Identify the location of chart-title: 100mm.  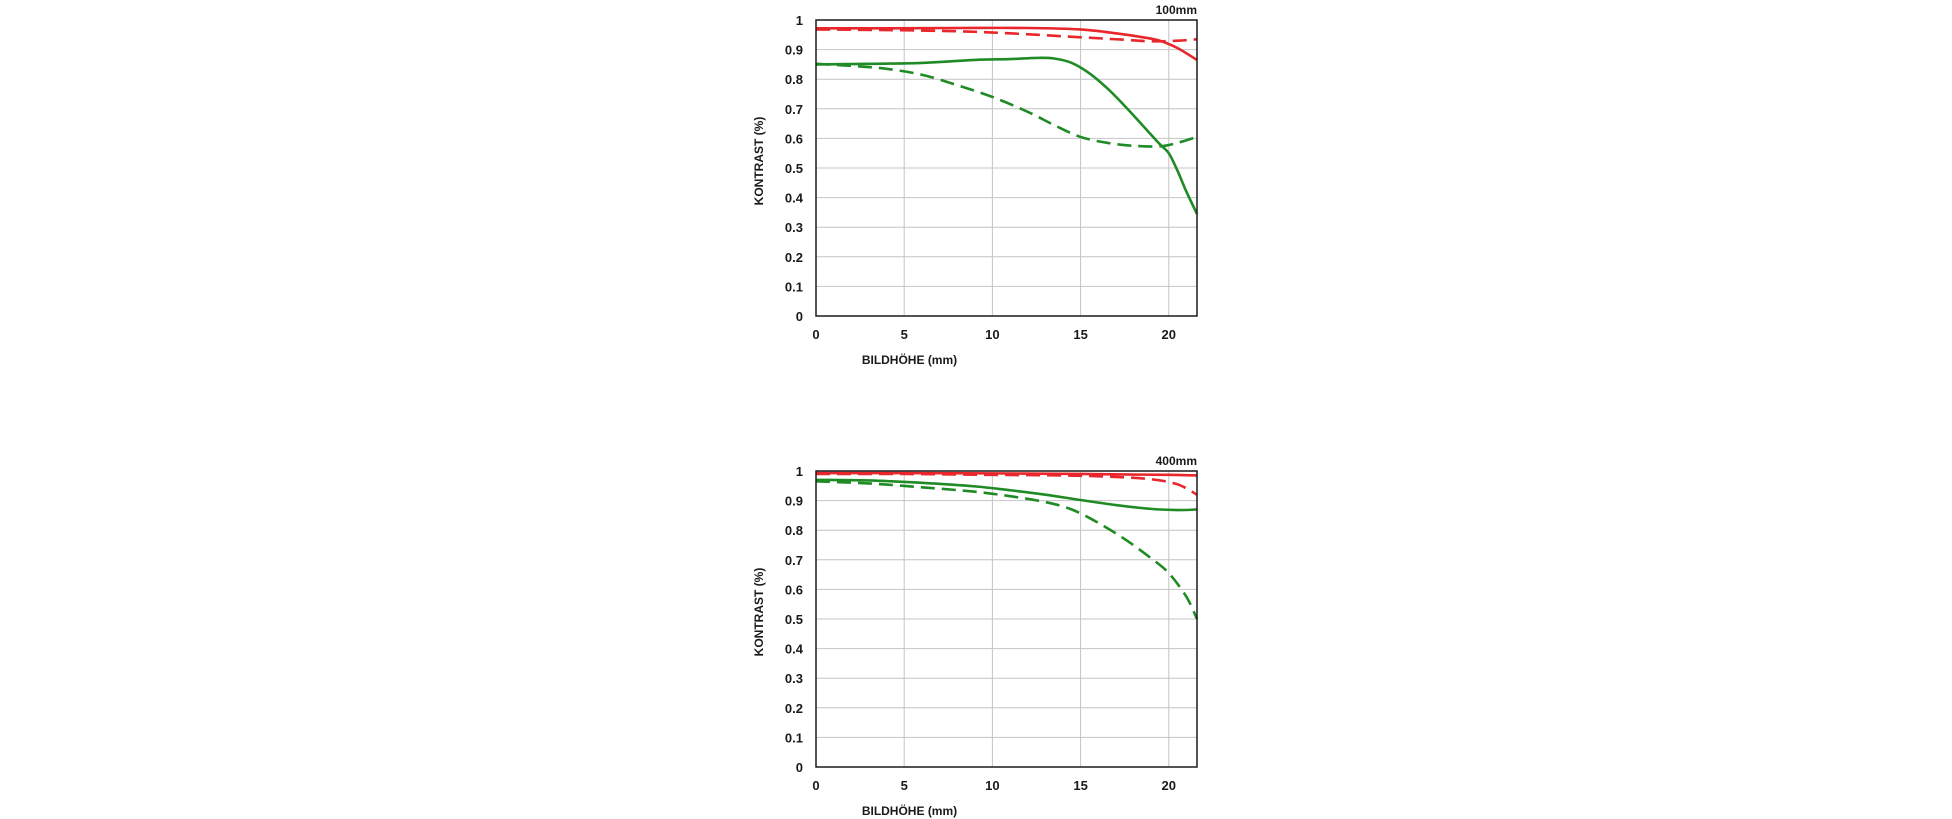
(1176, 10).